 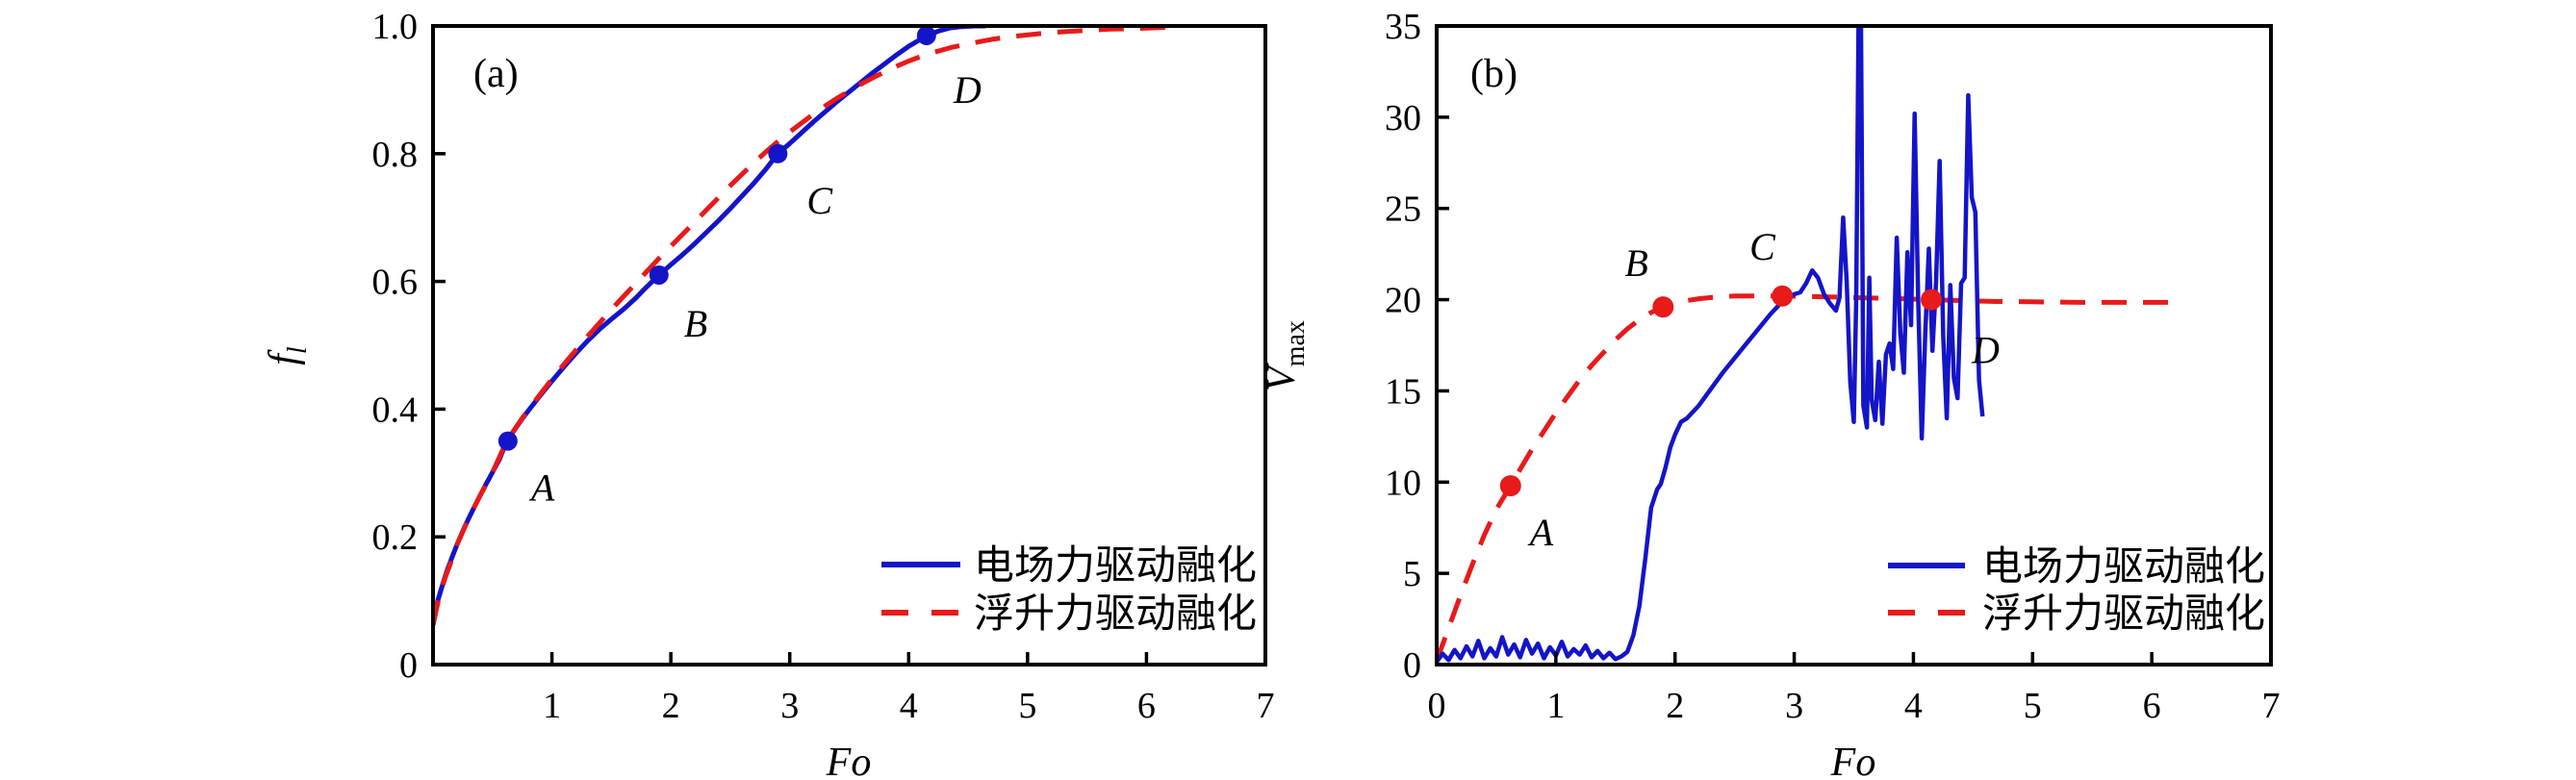 I want to click on x-tick-label: 0, so click(x=1437, y=706).